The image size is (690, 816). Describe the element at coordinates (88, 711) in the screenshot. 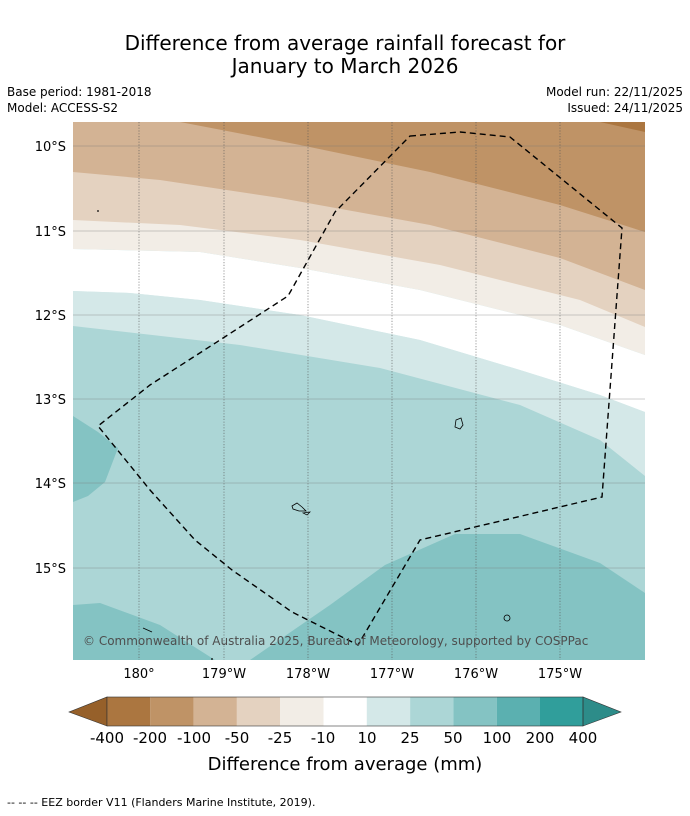

I see `colorbar-extend-low` at that location.